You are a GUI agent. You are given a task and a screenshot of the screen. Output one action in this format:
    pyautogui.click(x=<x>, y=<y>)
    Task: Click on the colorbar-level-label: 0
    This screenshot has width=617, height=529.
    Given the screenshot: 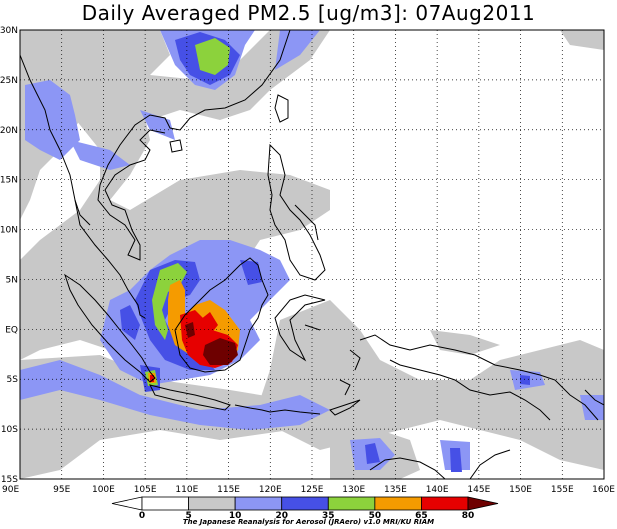 What is the action you would take?
    pyautogui.click(x=142, y=516)
    